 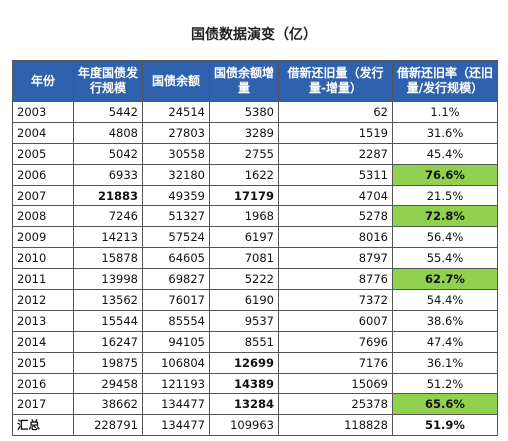 I want to click on table-cell: 8776, so click(x=335, y=279).